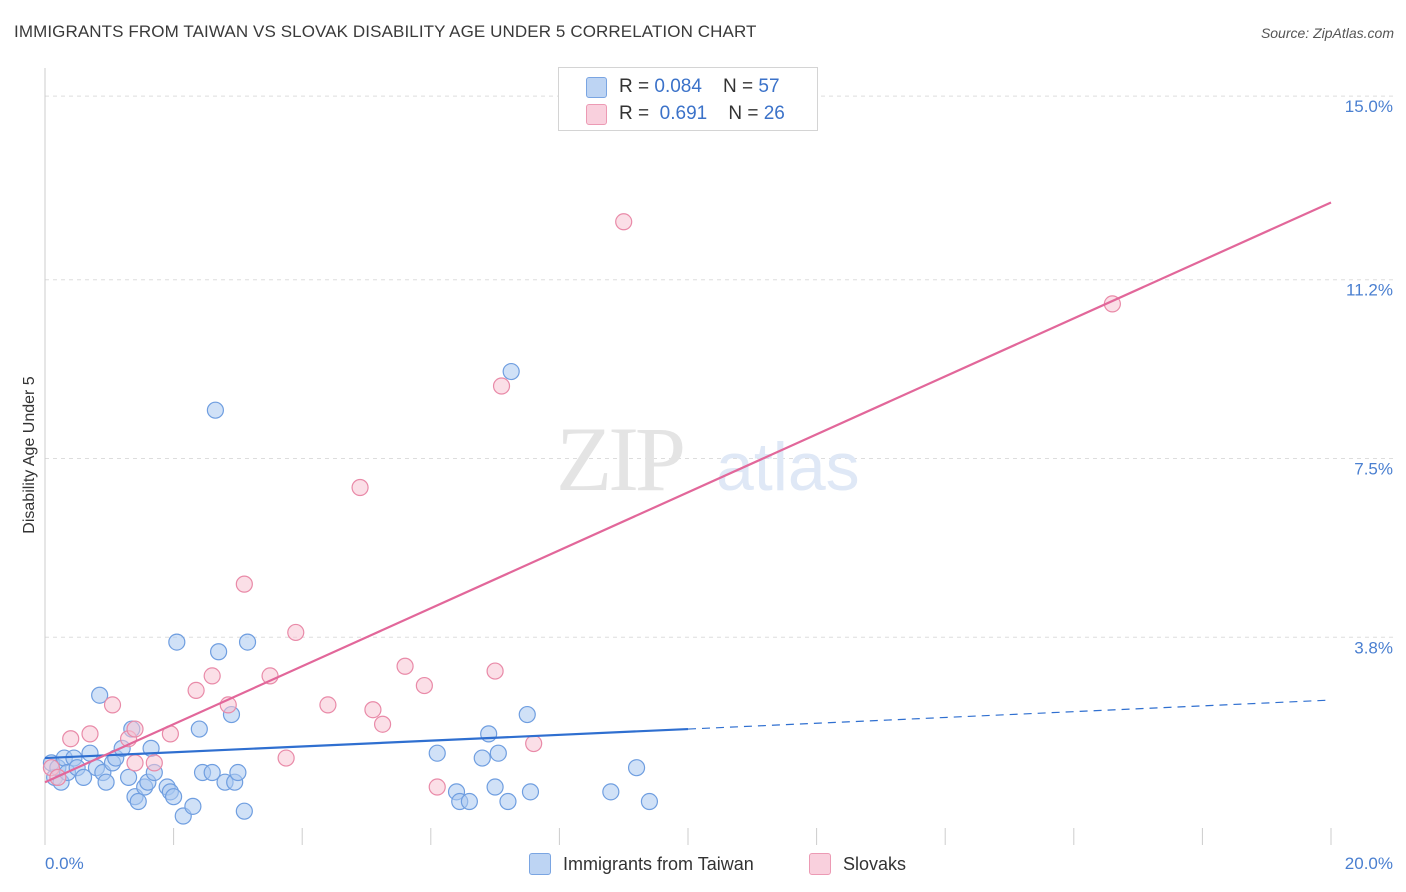 The image size is (1406, 892). Describe the element at coordinates (769, 86) in the screenshot. I see `legend-n-value: 57` at that location.